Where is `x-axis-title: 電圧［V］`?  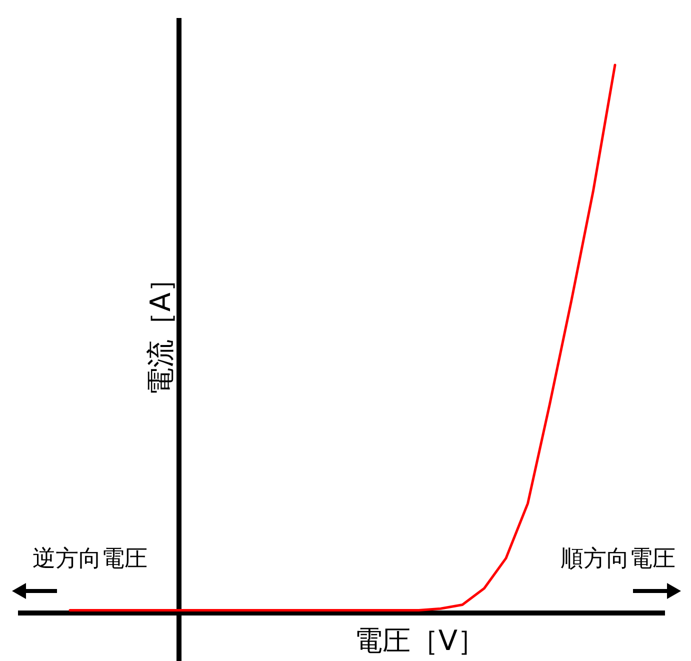
x-axis-title: 電圧［V］ is located at coordinates (420, 640).